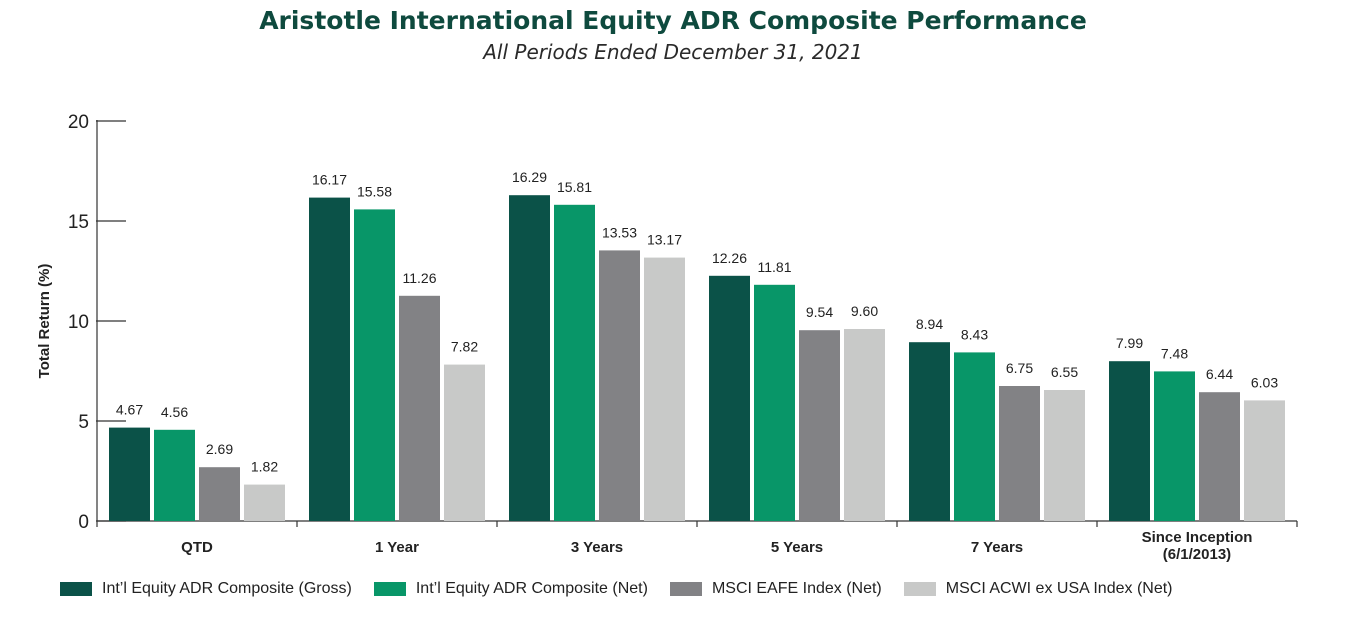 The image size is (1346, 621). Describe the element at coordinates (797, 547) in the screenshot. I see `x-category-label: 5 Years` at that location.